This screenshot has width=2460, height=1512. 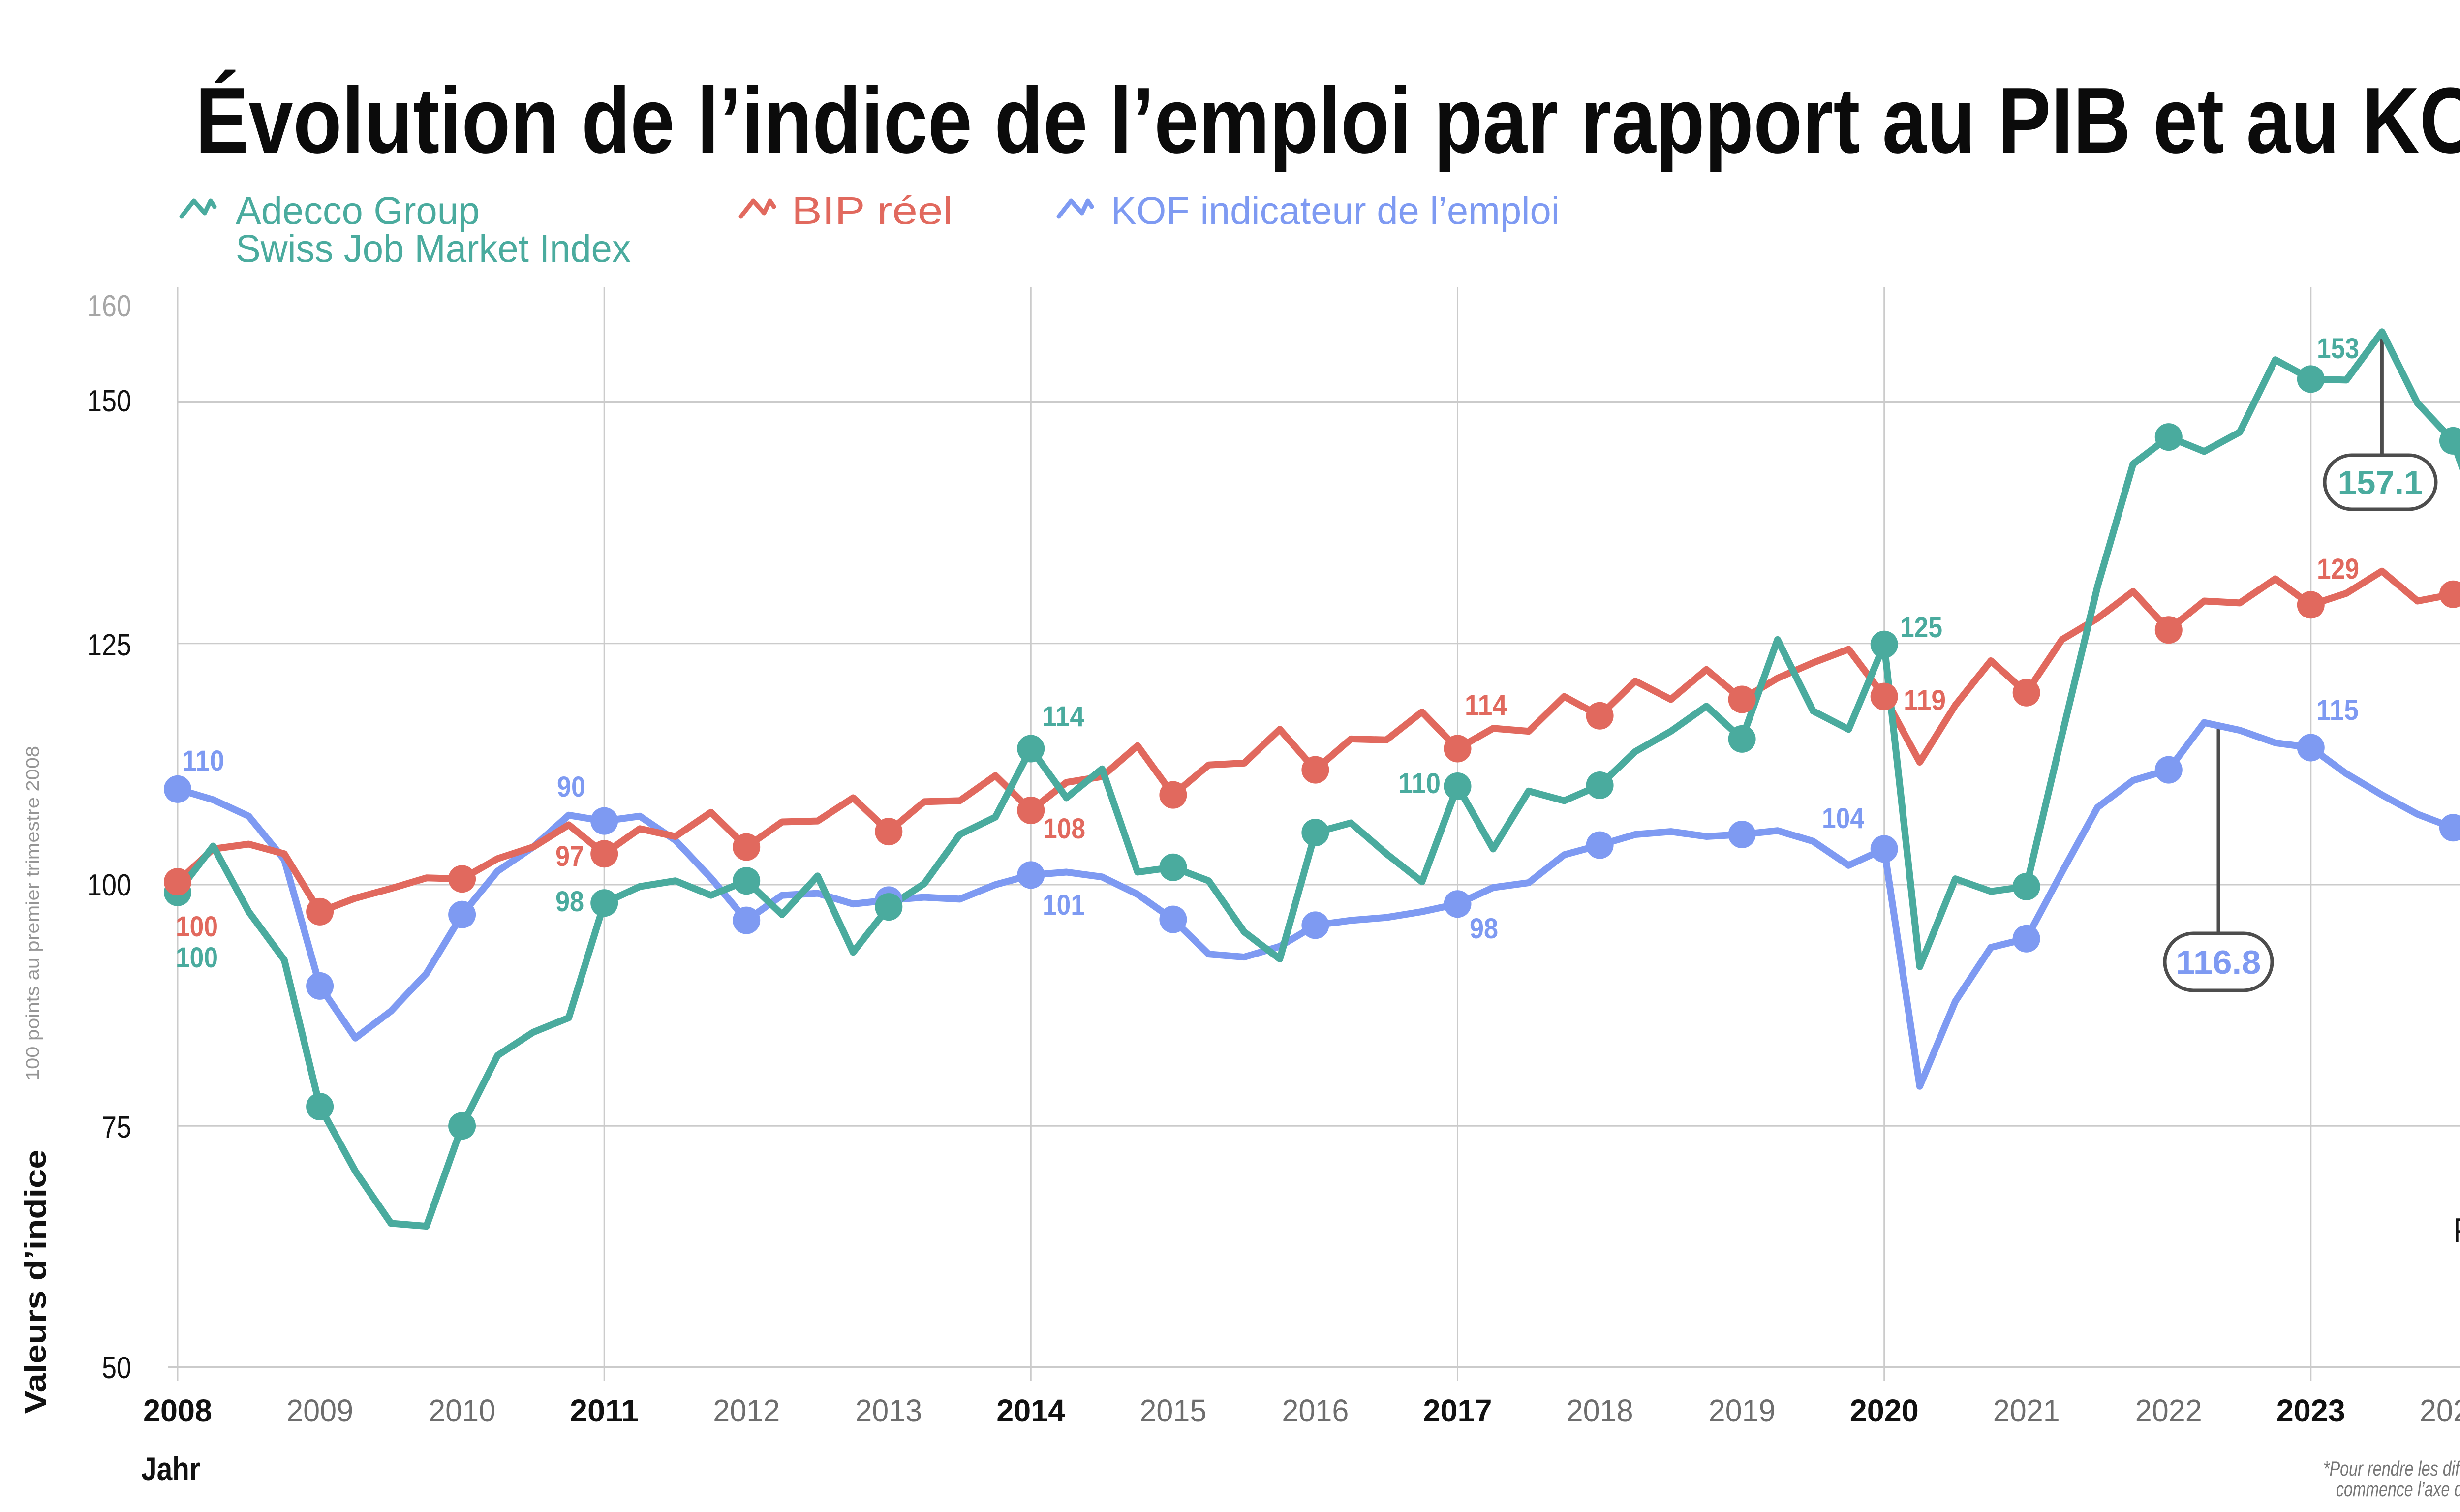 What do you see at coordinates (2457, 1230) in the screenshot?
I see `svg-text: Point culminant` at bounding box center [2457, 1230].